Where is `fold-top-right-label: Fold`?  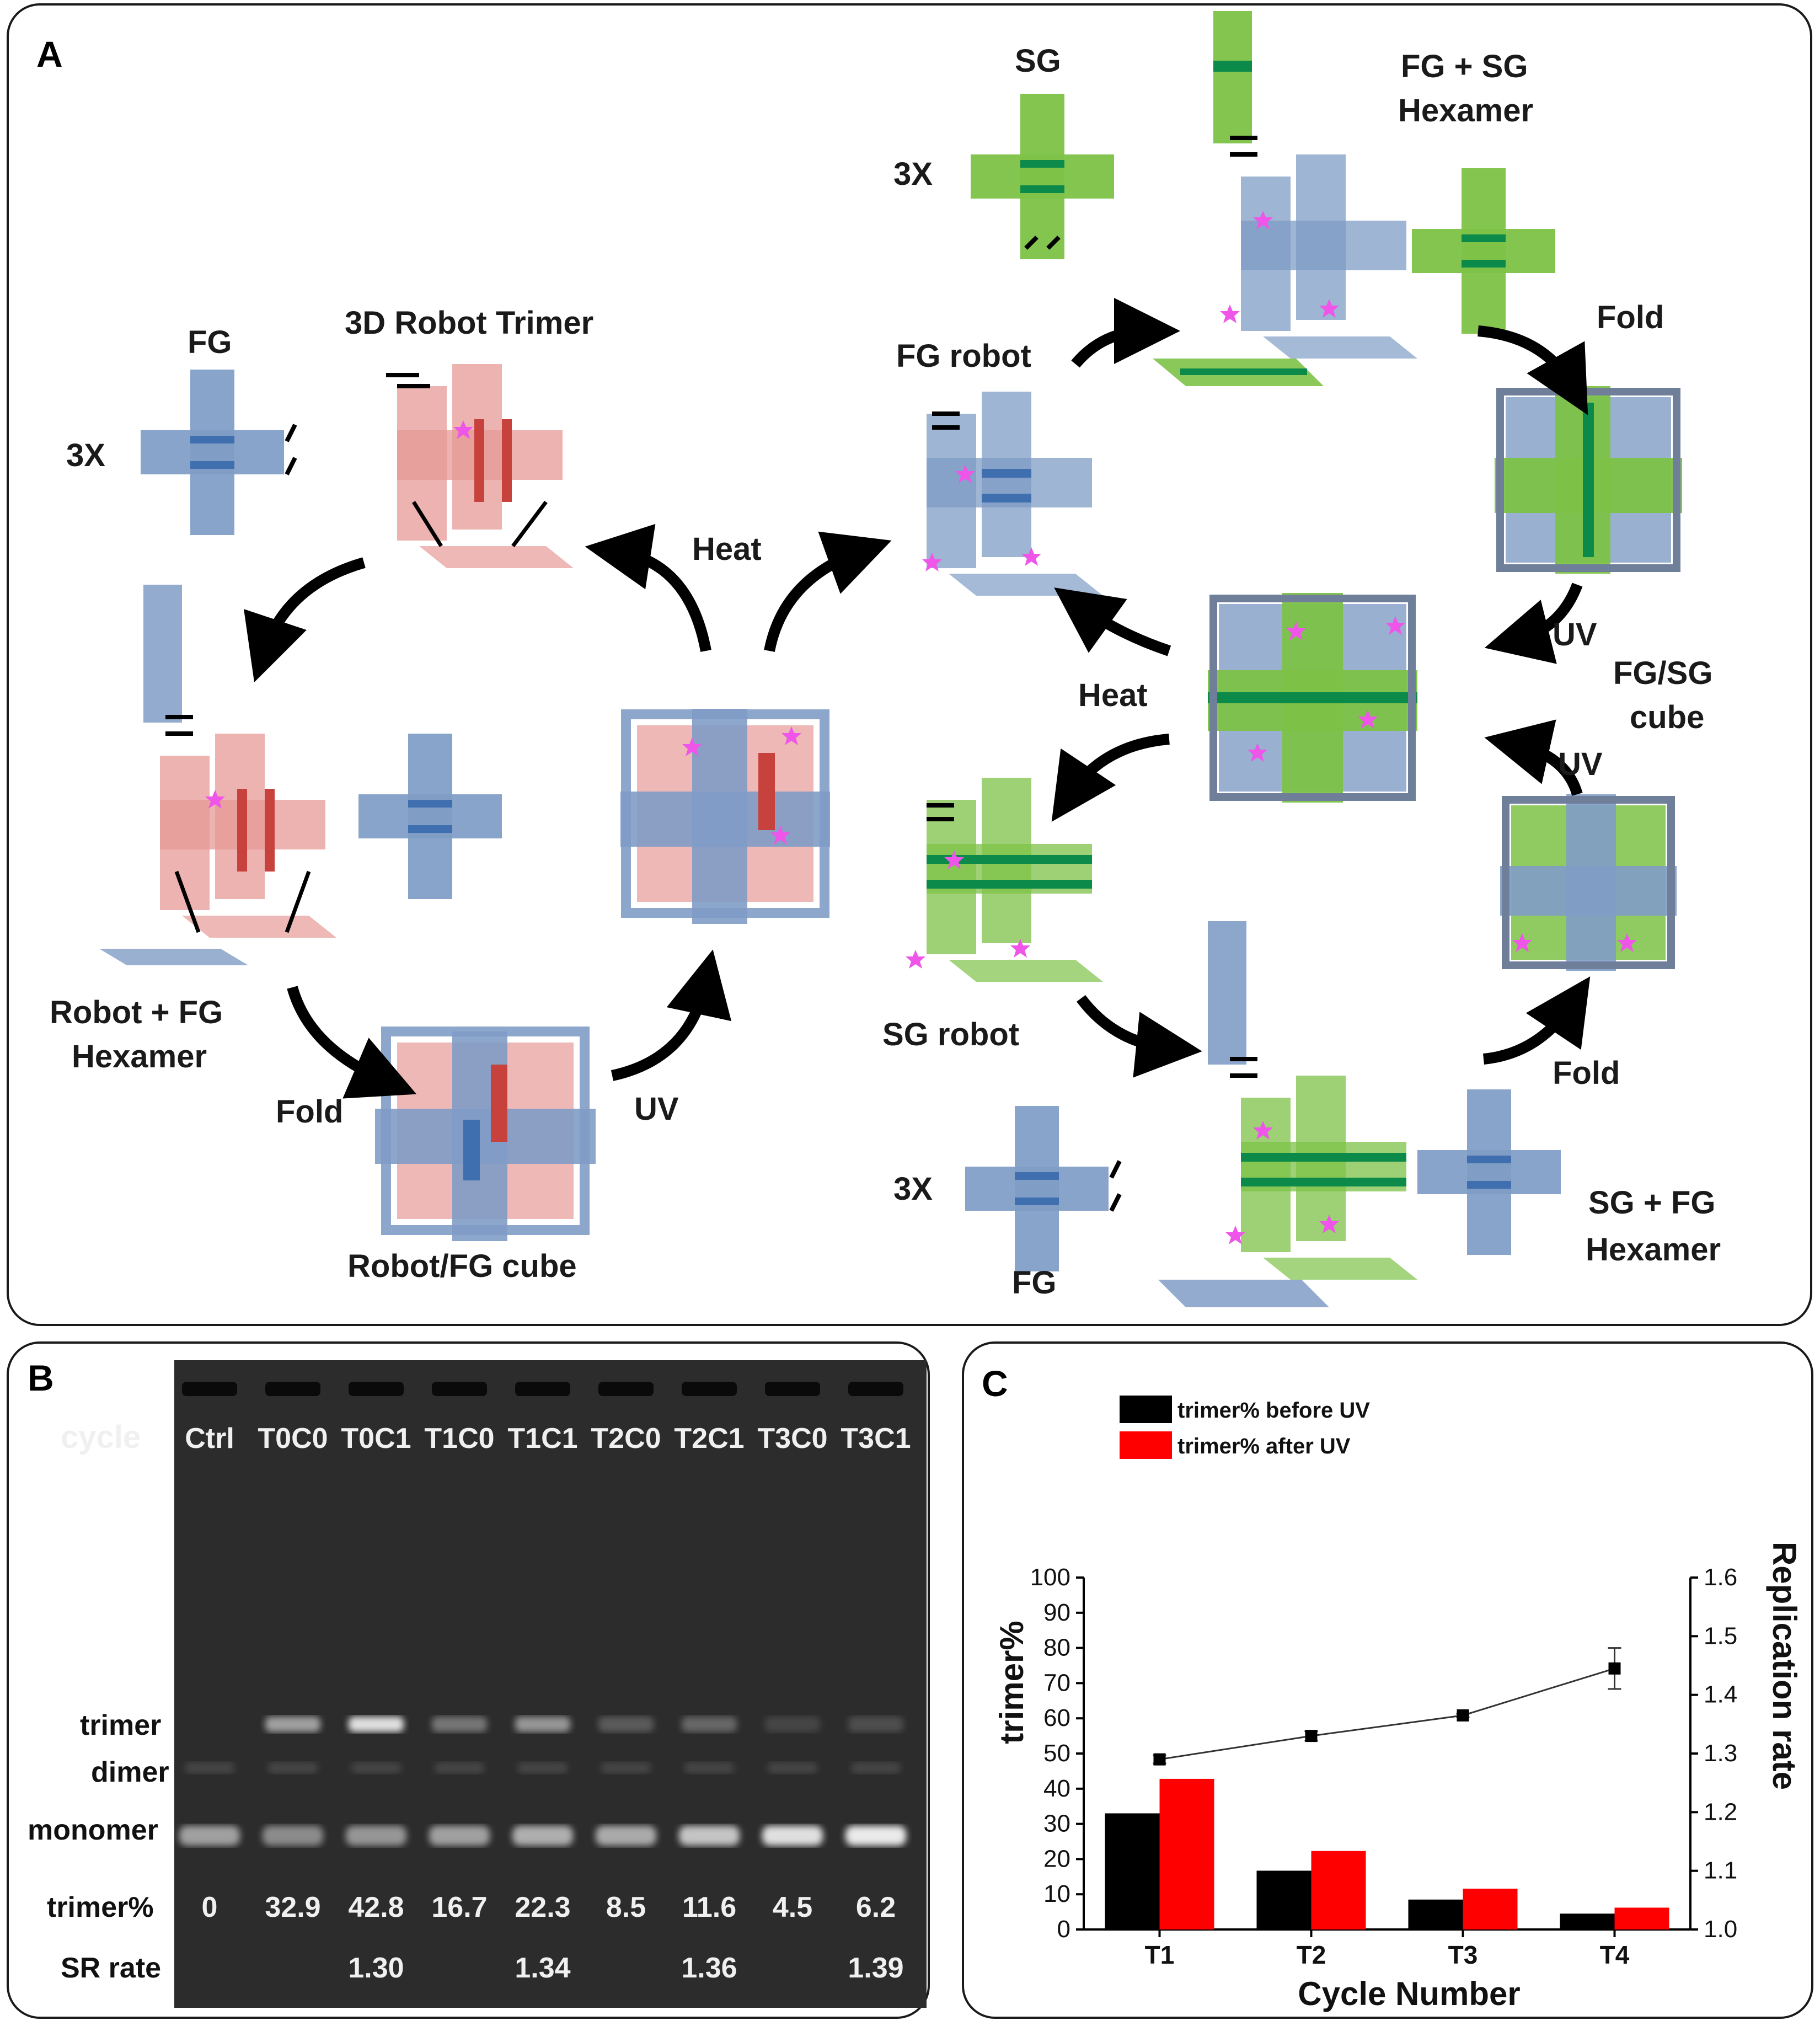 fold-top-right-label: Fold is located at coordinates (1630, 317).